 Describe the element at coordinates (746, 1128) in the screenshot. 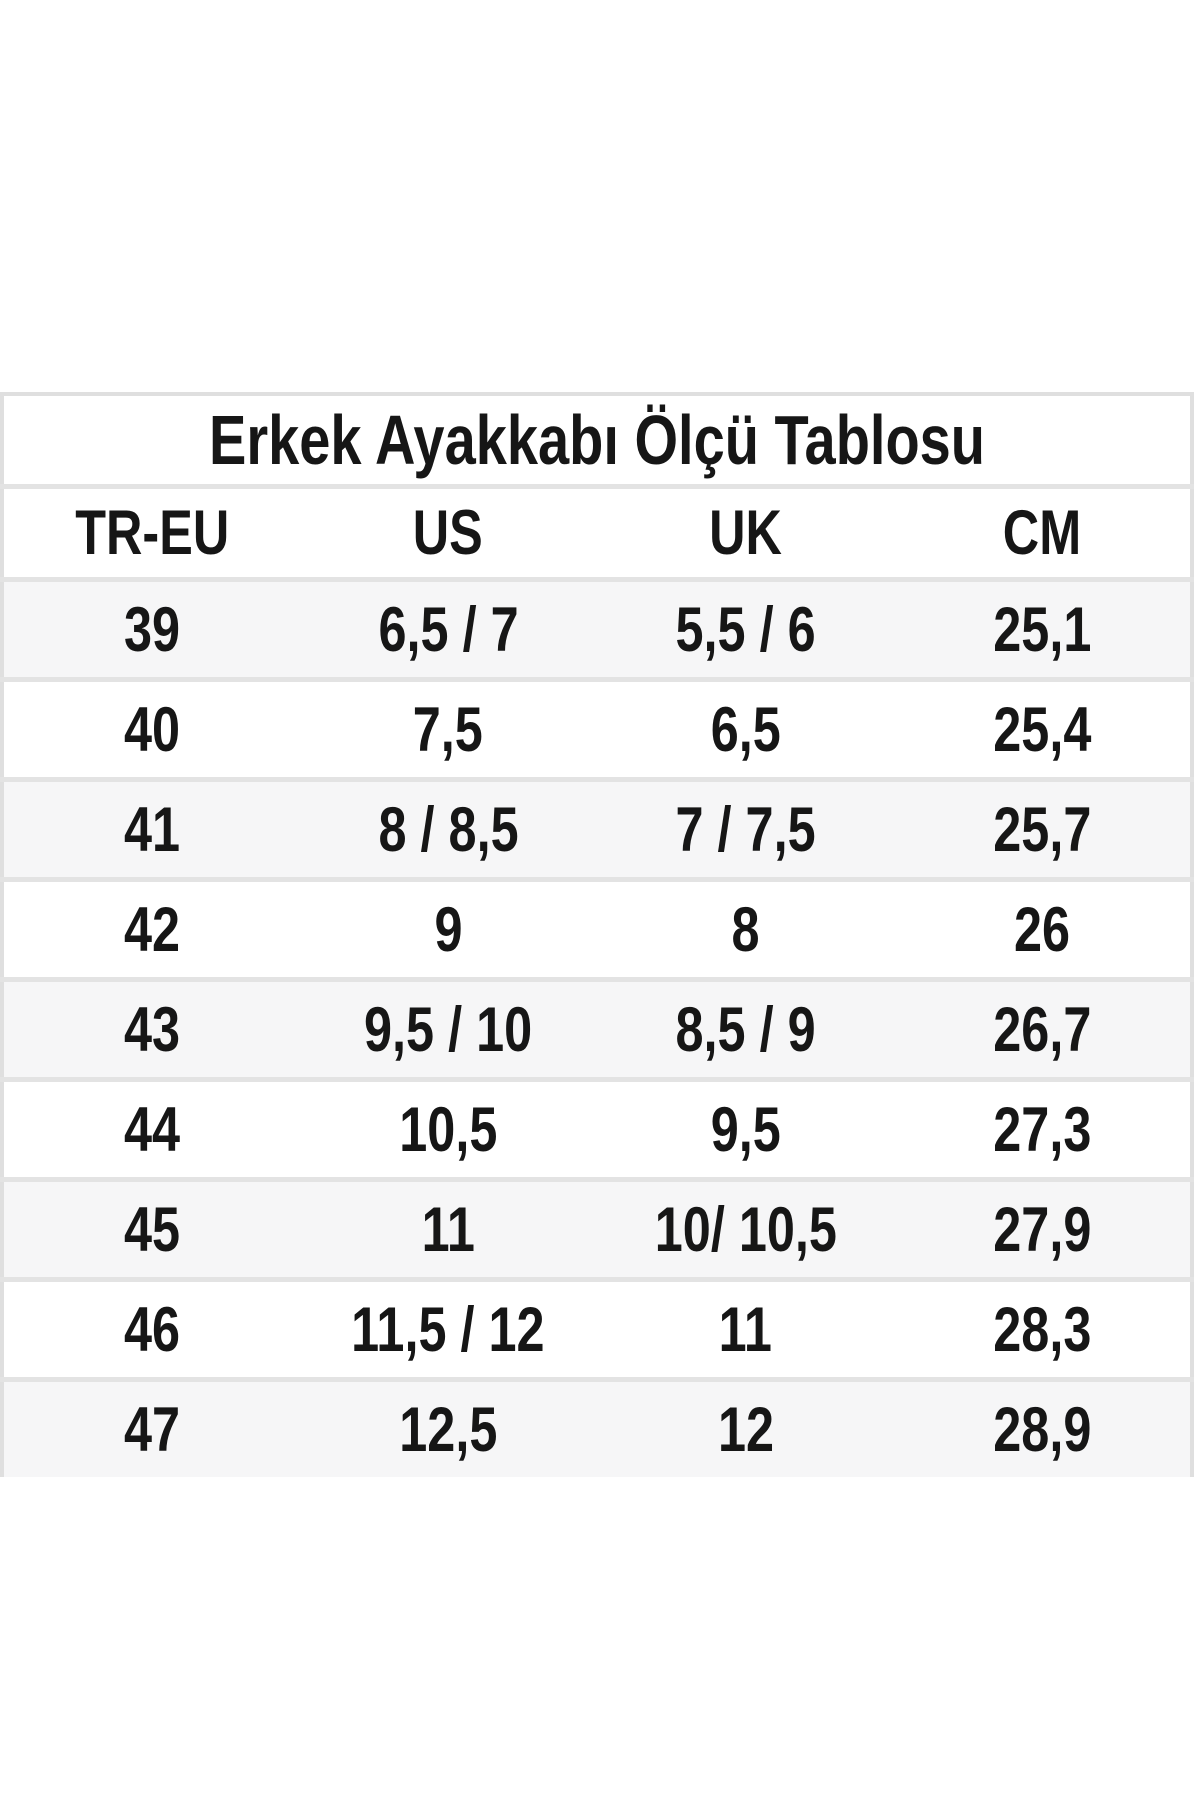

I see `cell-uk: 9,5` at that location.